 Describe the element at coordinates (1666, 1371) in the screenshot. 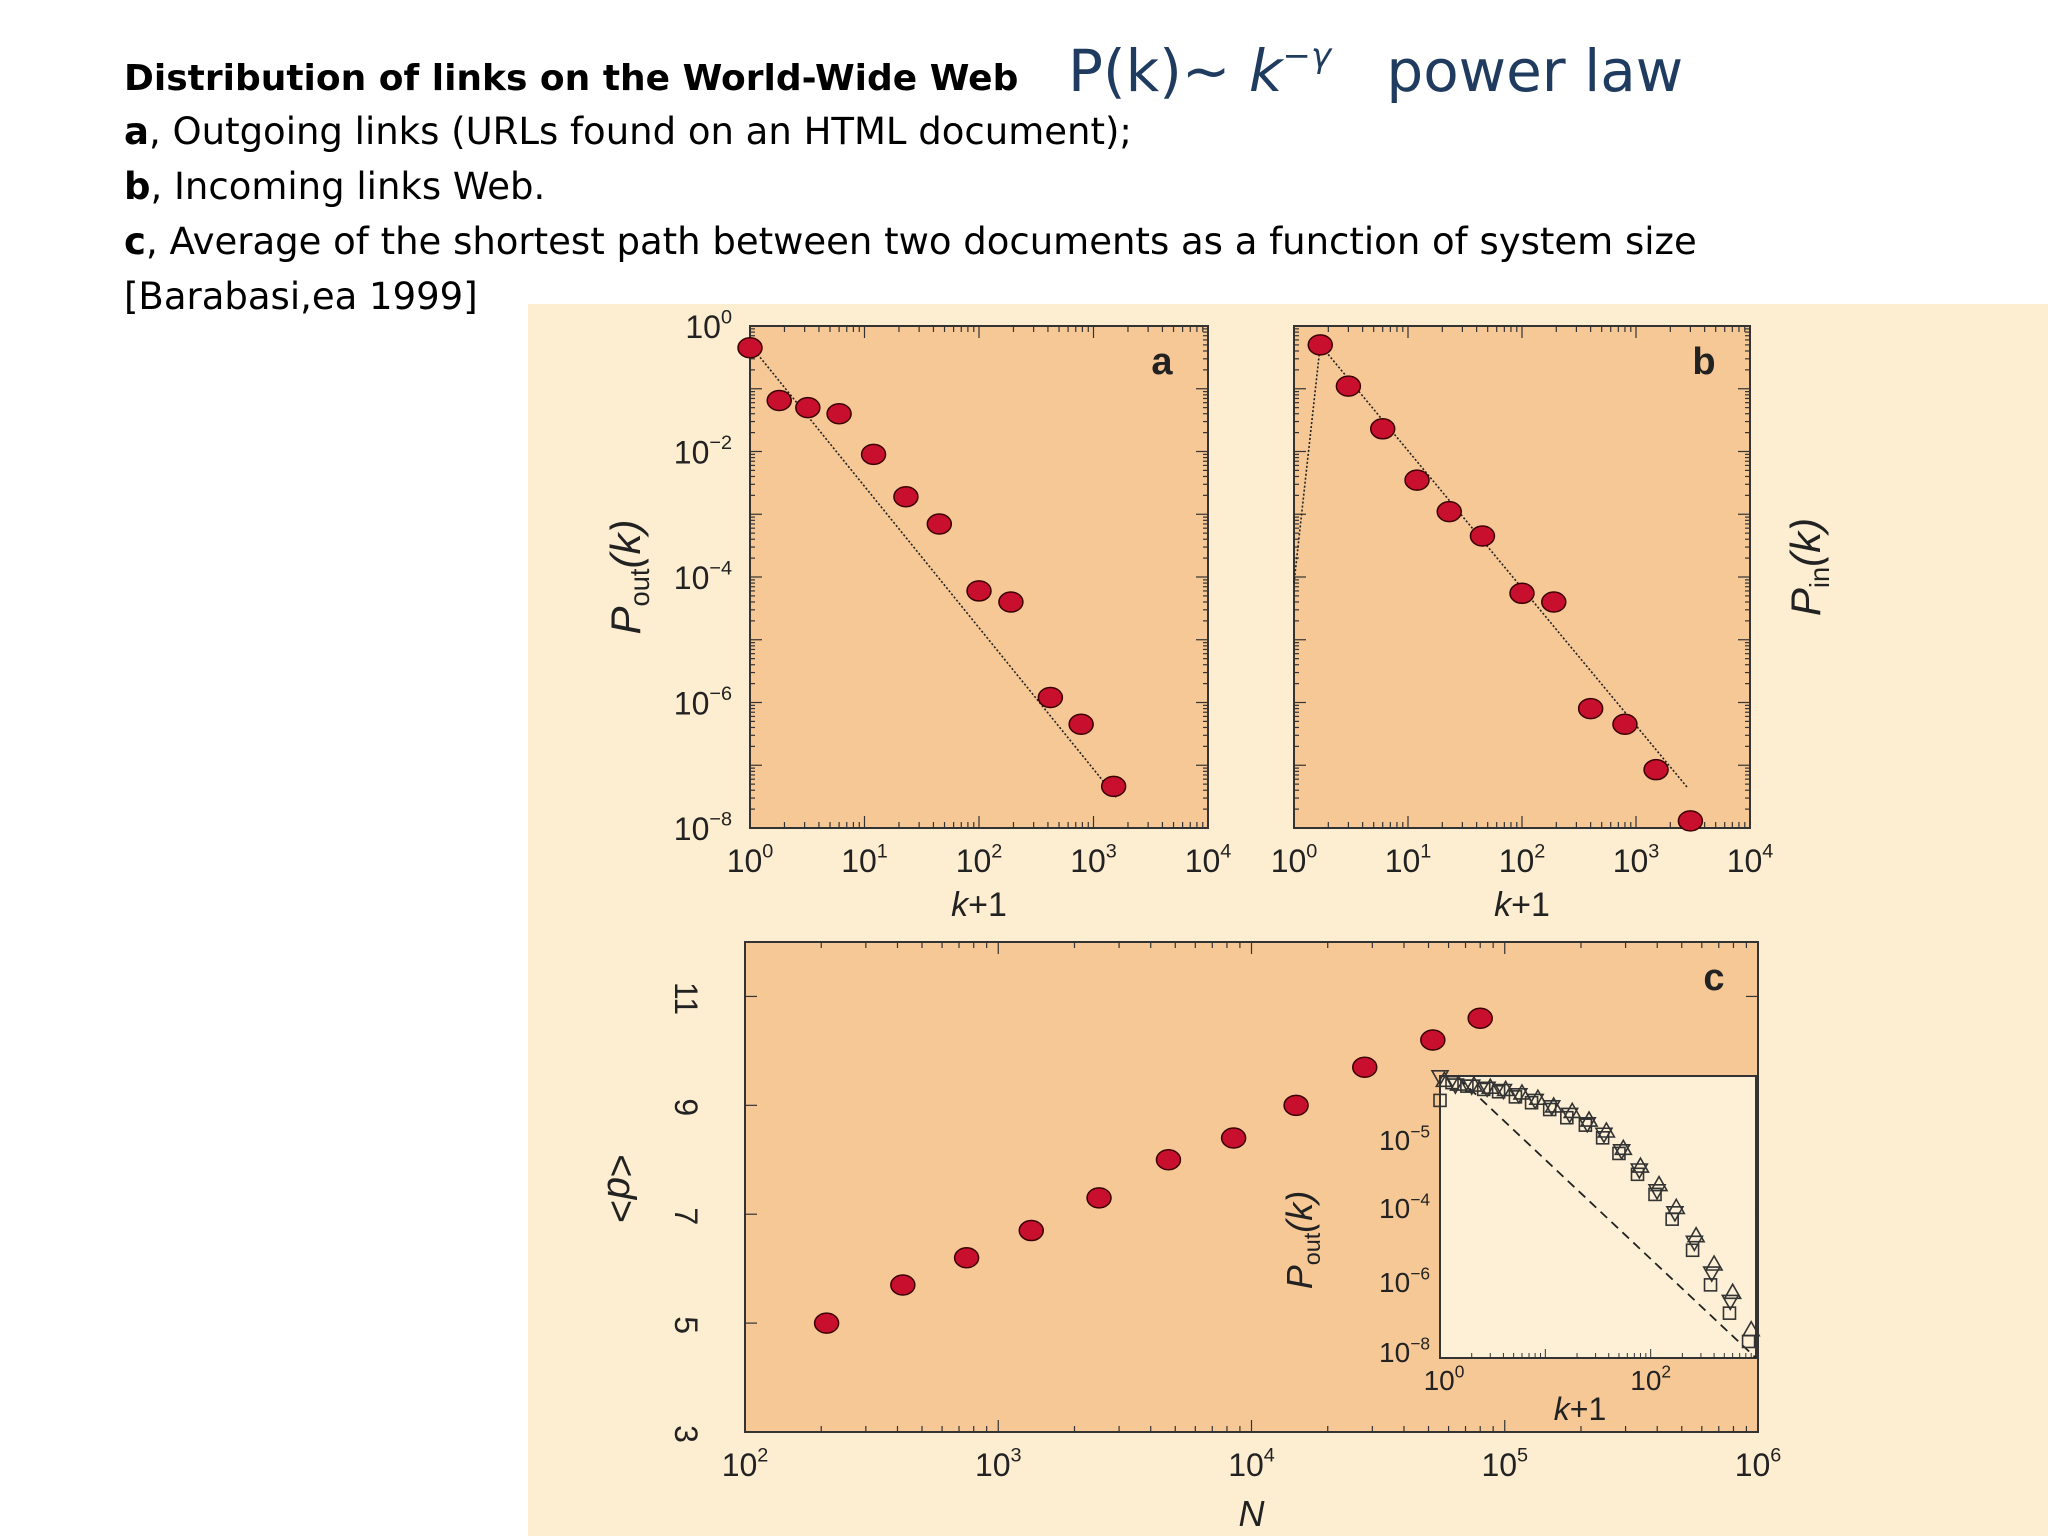

I see `inset-xtick-label-exp: 2` at that location.